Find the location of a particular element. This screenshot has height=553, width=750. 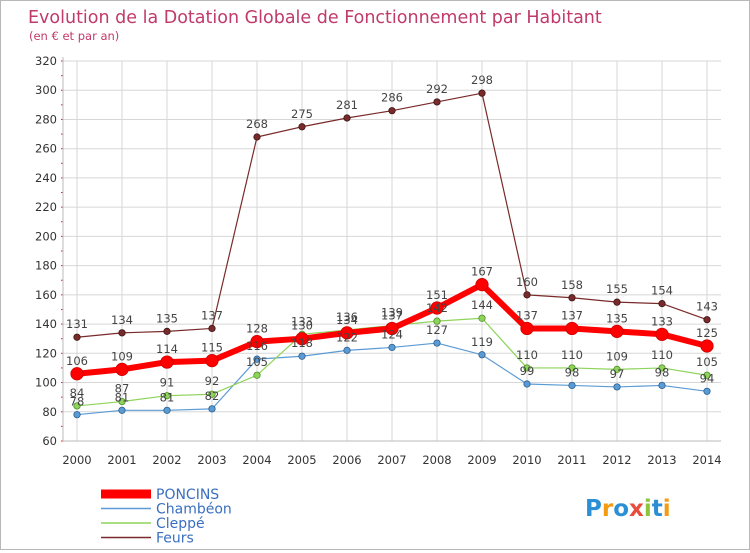

data-label-cleppe: 84 is located at coordinates (77, 393).